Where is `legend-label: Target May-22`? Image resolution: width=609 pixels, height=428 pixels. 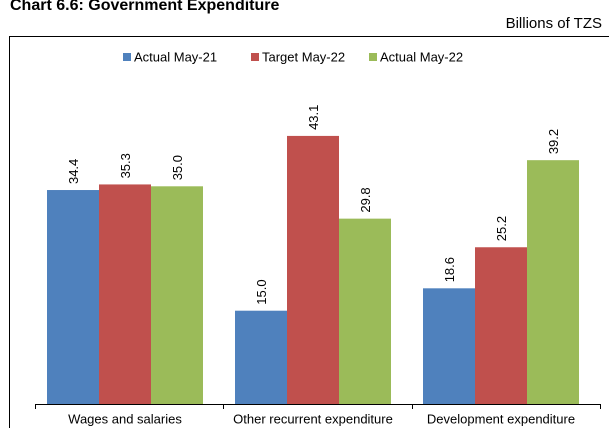
legend-label: Target May-22 is located at coordinates (303, 56).